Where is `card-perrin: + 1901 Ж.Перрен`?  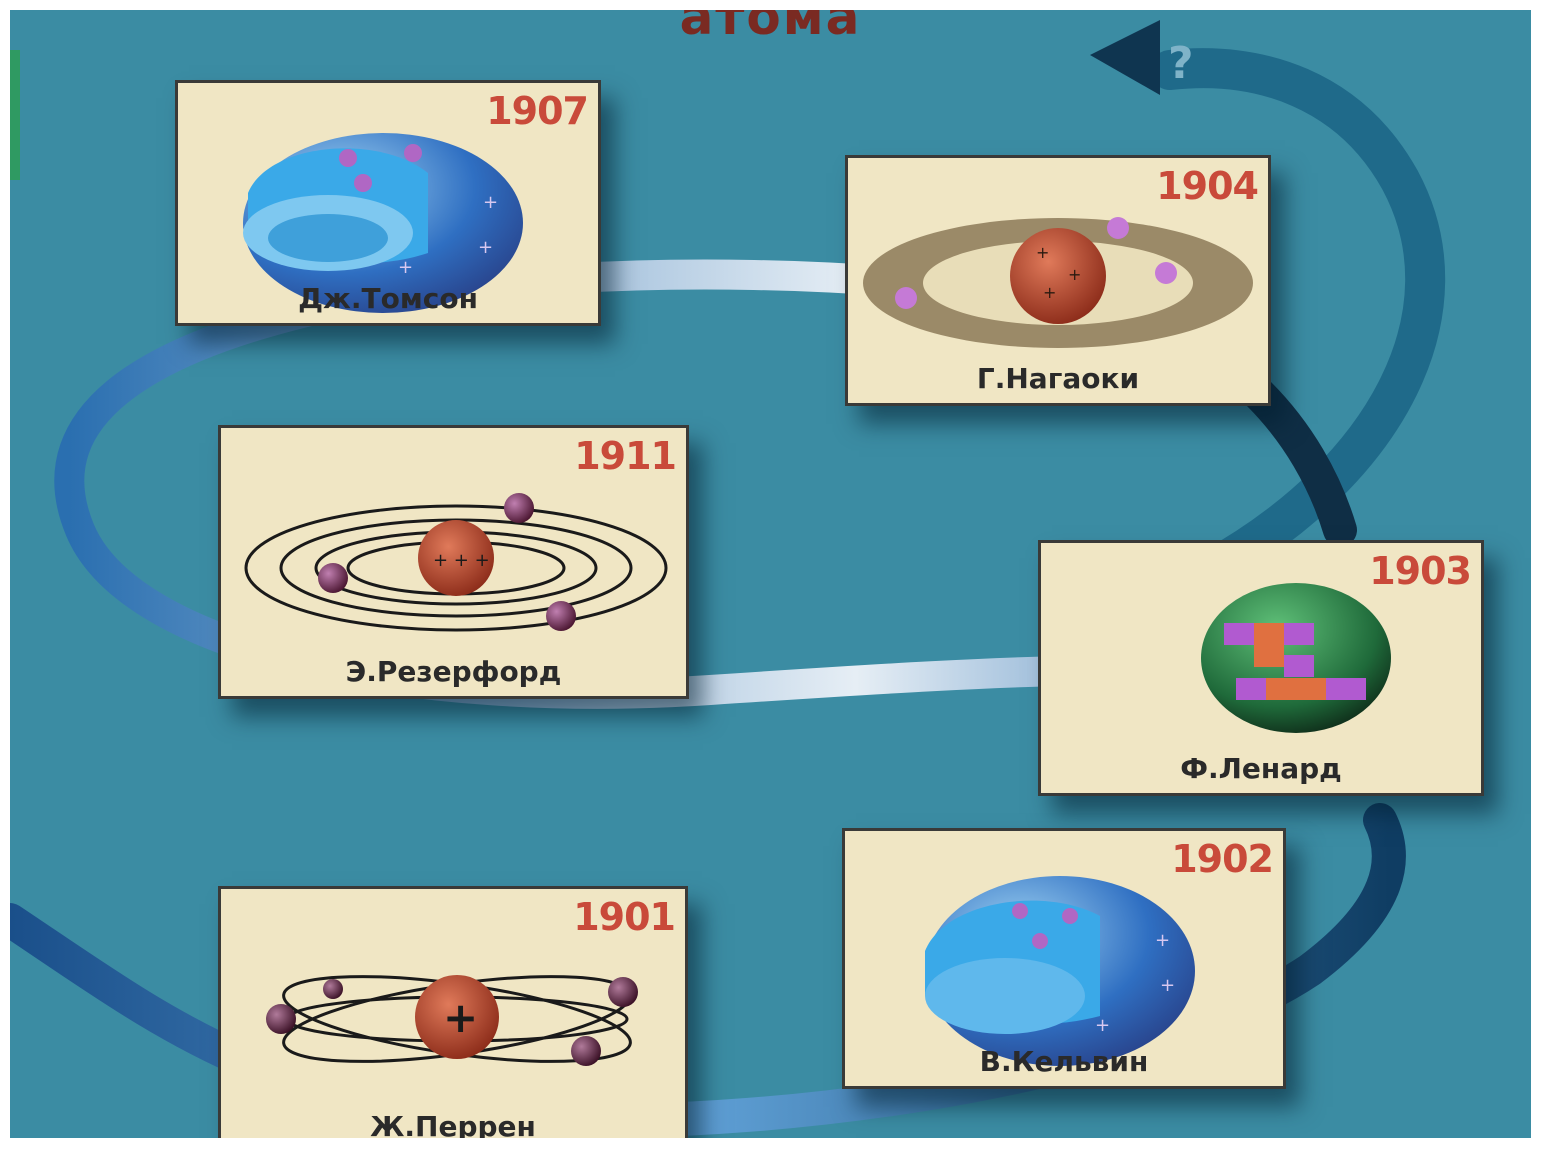 card-perrin: + 1901 Ж.Перрен is located at coordinates (453, 1012).